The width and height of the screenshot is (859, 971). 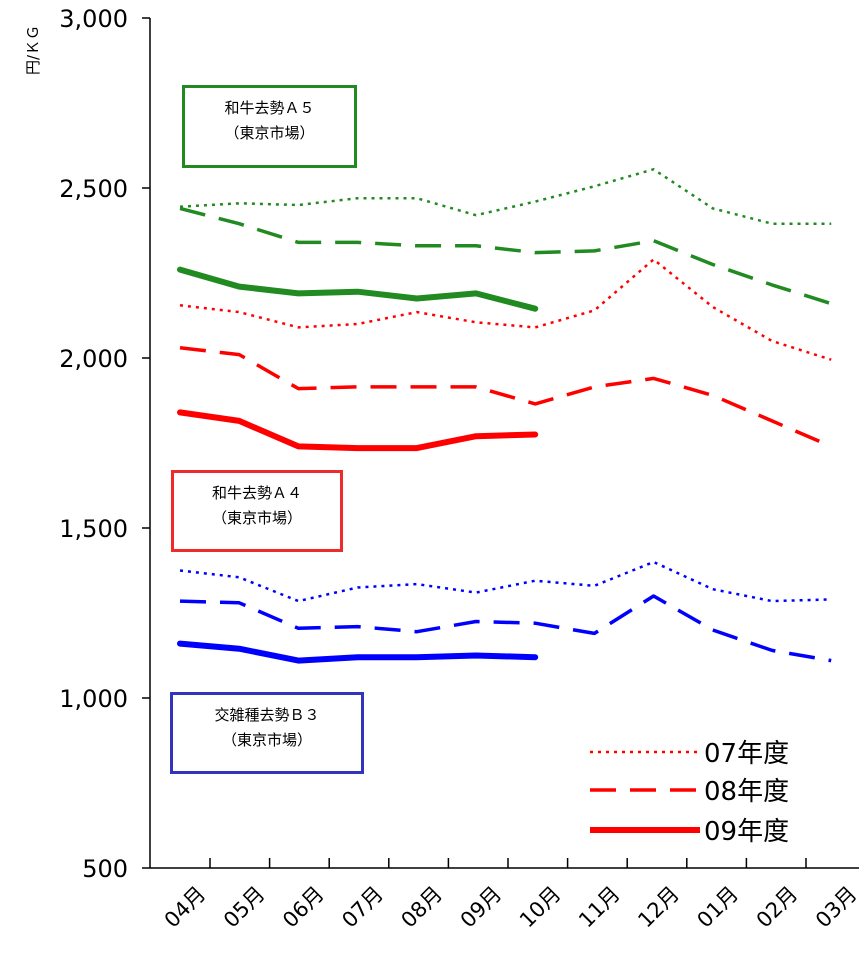 What do you see at coordinates (266, 740) in the screenshot?
I see `label-b3-line2: （東京市場）` at bounding box center [266, 740].